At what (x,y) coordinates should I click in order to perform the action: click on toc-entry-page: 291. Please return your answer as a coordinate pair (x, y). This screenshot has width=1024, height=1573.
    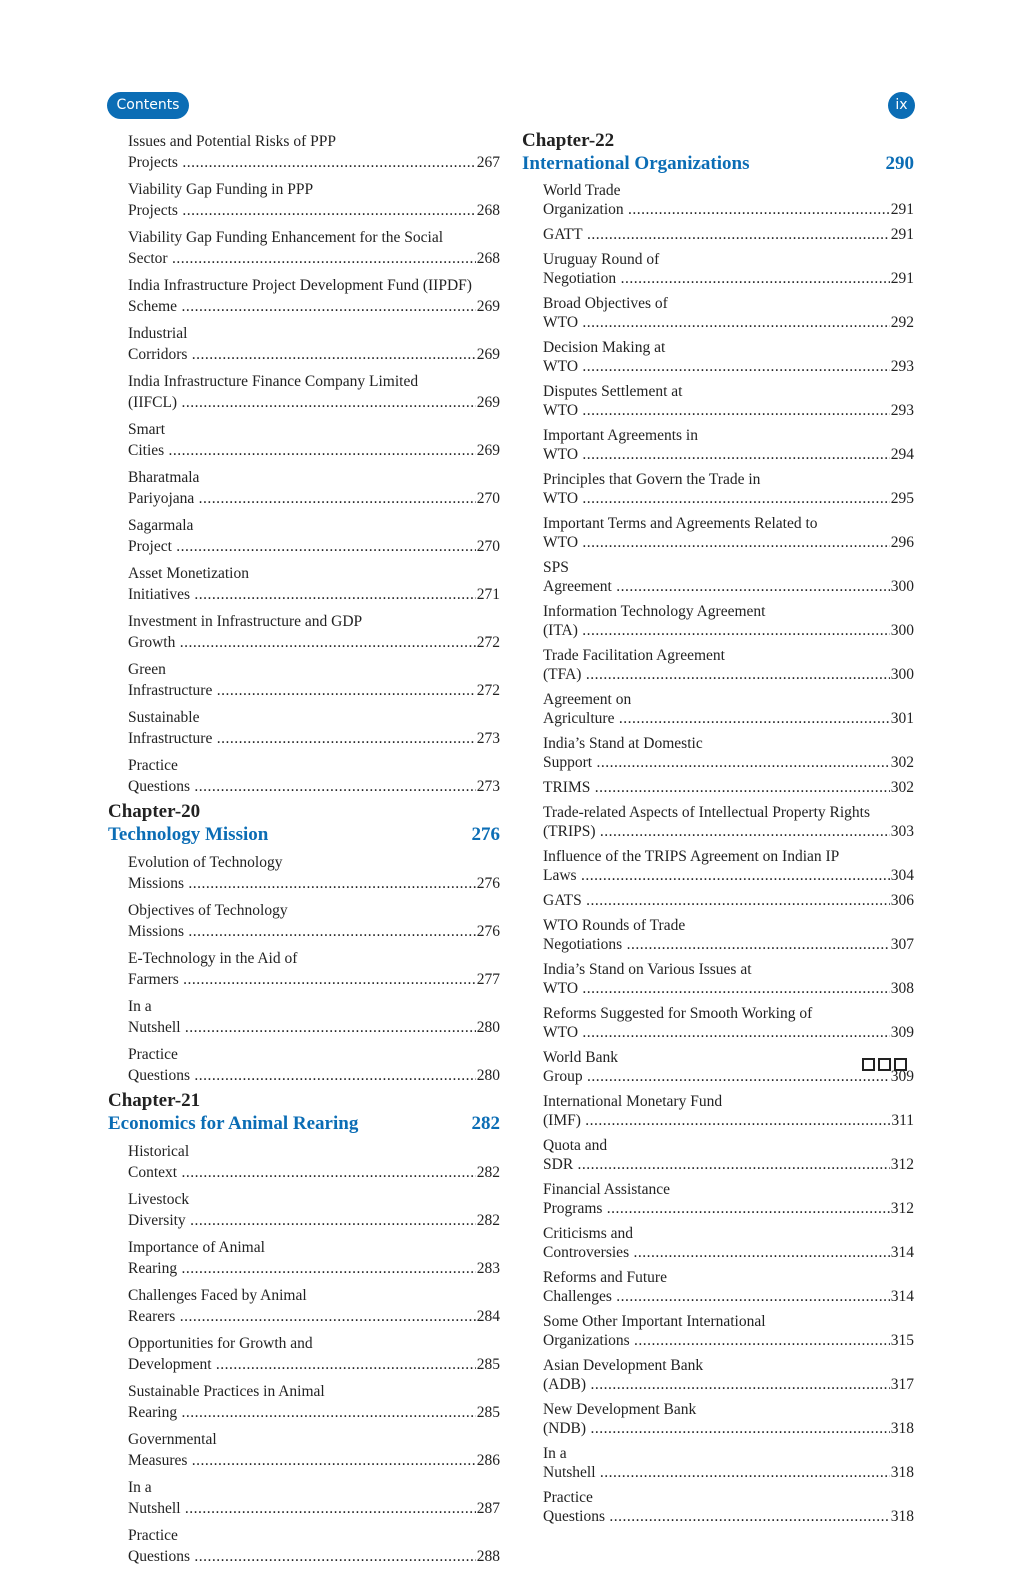
    Looking at the image, I should click on (901, 209).